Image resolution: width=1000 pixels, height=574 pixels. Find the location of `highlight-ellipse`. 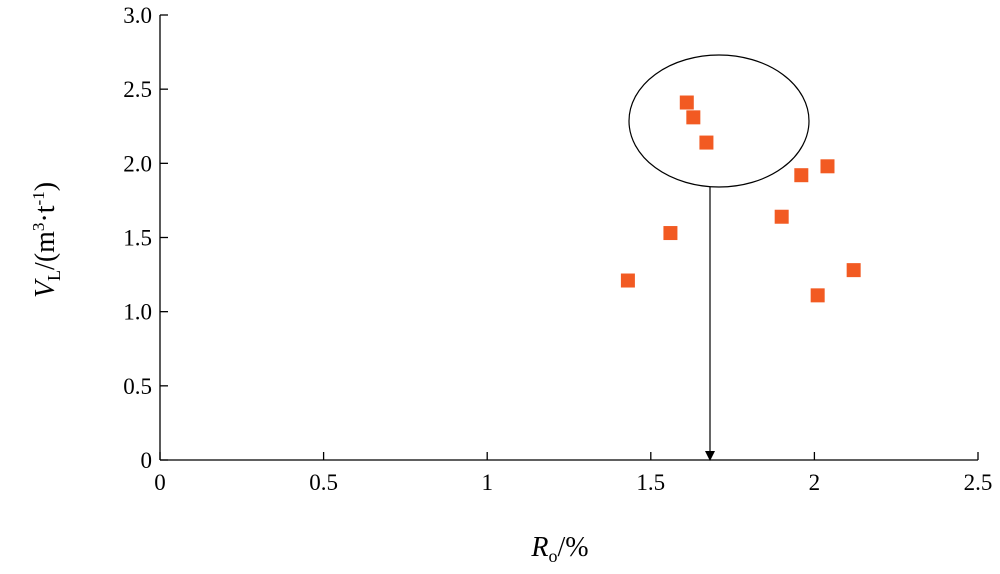

highlight-ellipse is located at coordinates (719, 121).